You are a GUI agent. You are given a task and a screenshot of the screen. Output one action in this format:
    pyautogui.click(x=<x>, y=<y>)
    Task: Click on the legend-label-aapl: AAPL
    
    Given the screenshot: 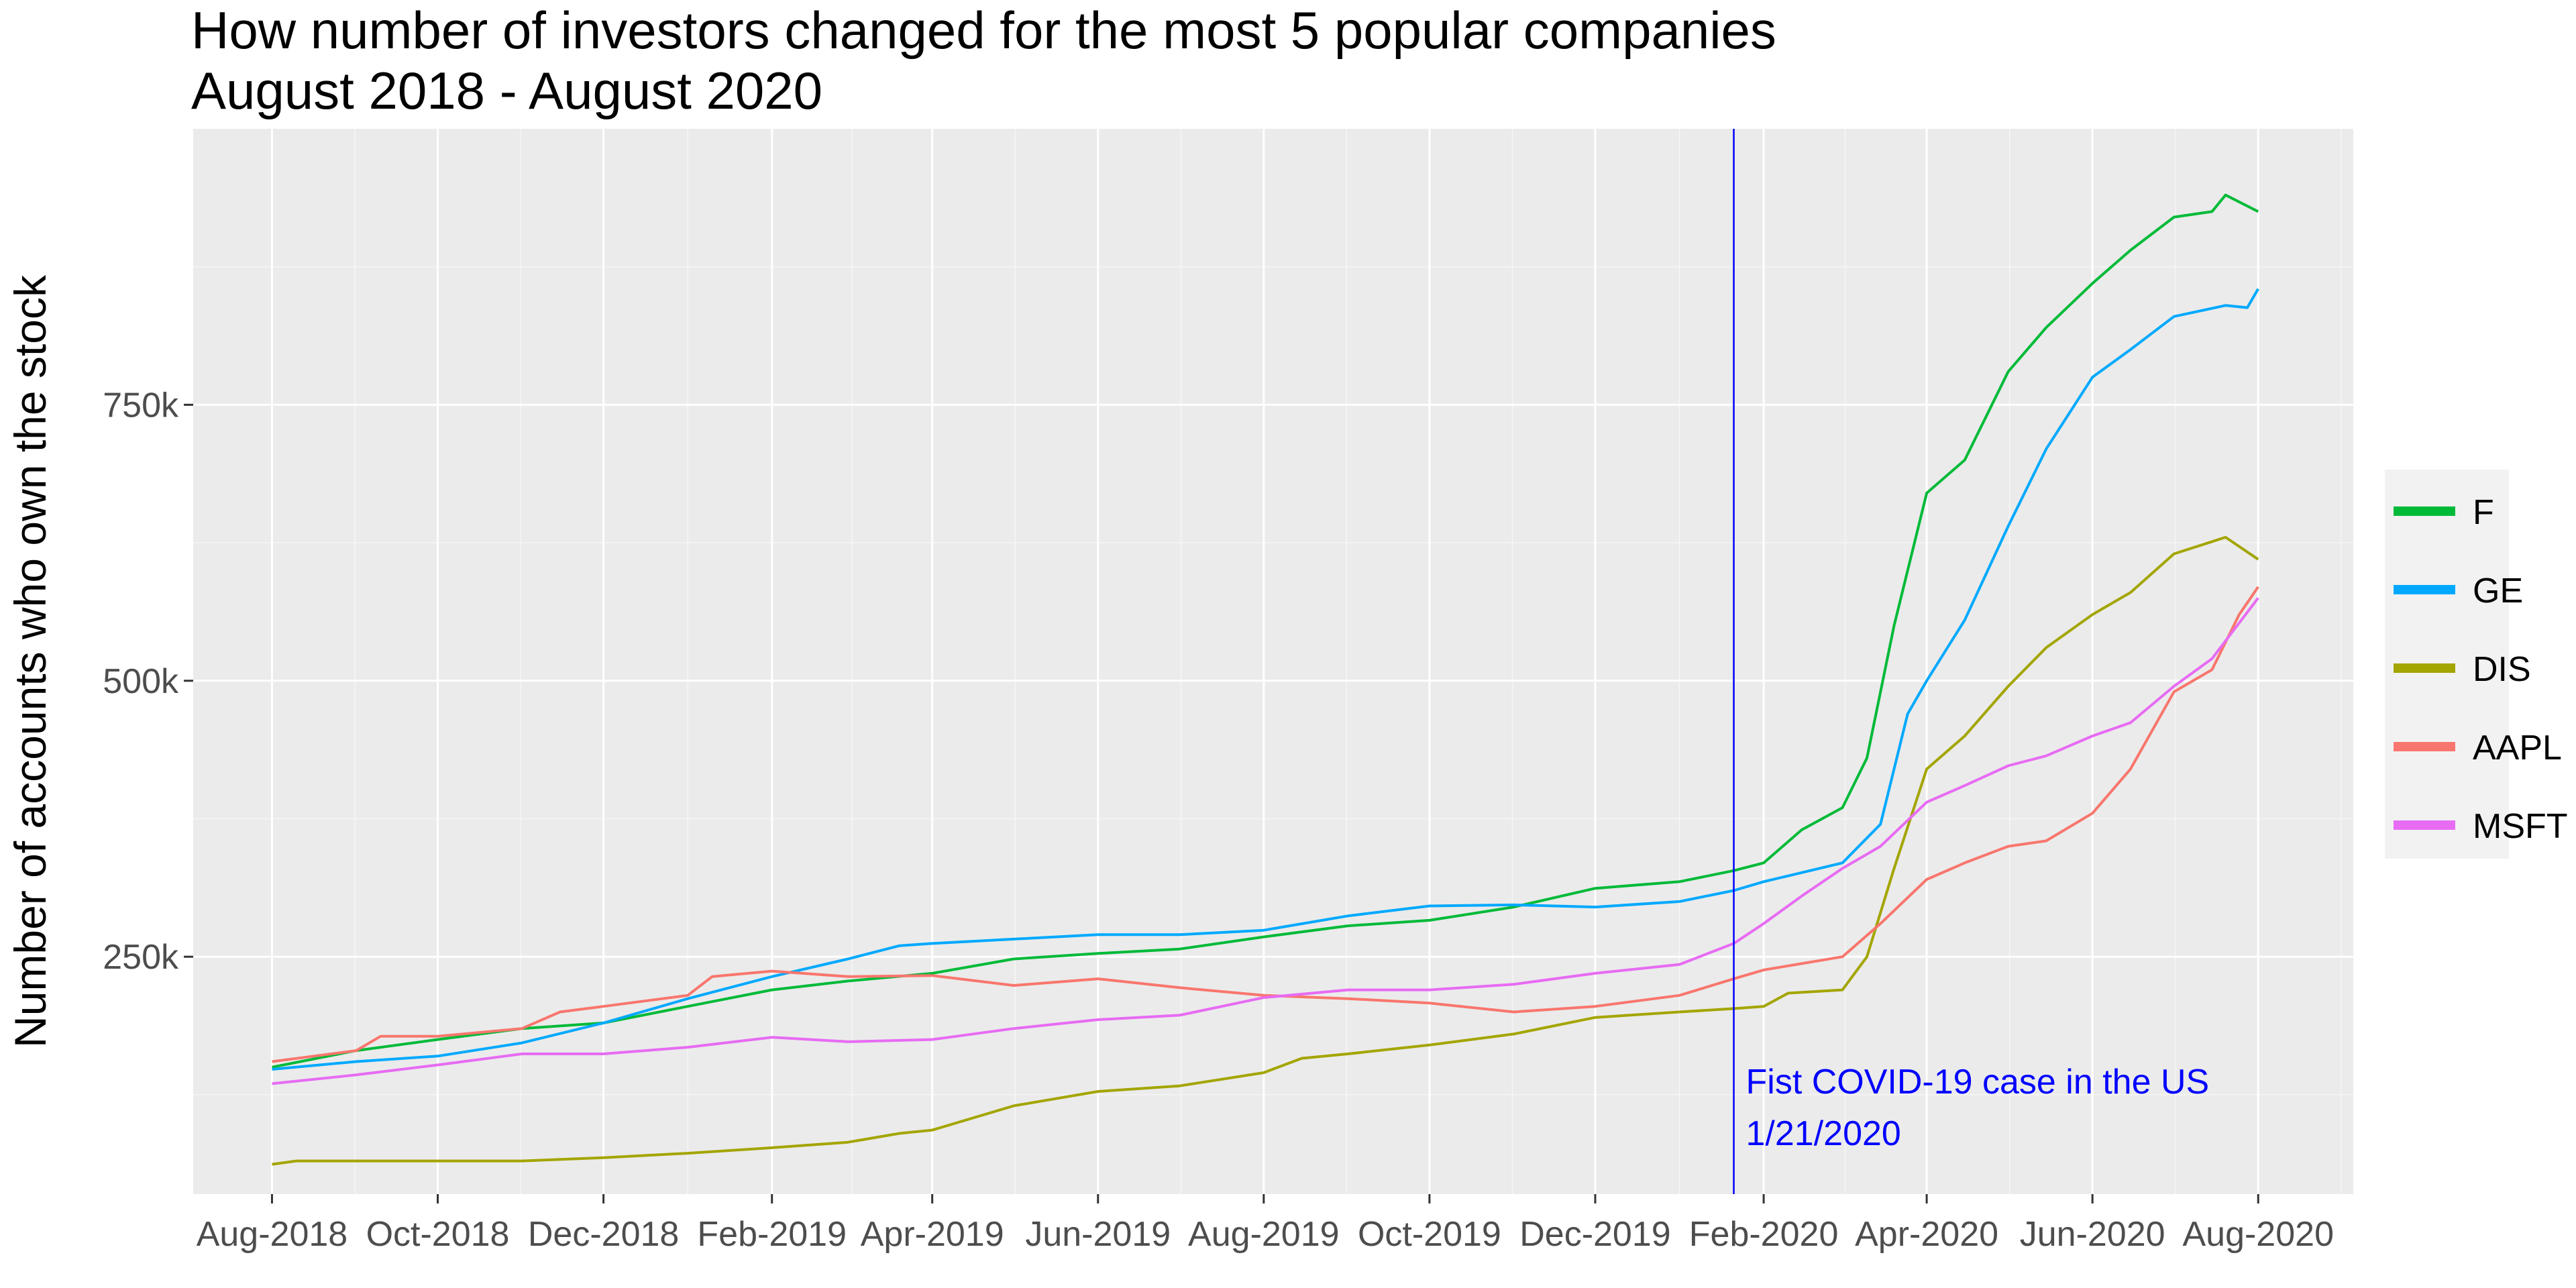 What is the action you would take?
    pyautogui.click(x=2517, y=748)
    